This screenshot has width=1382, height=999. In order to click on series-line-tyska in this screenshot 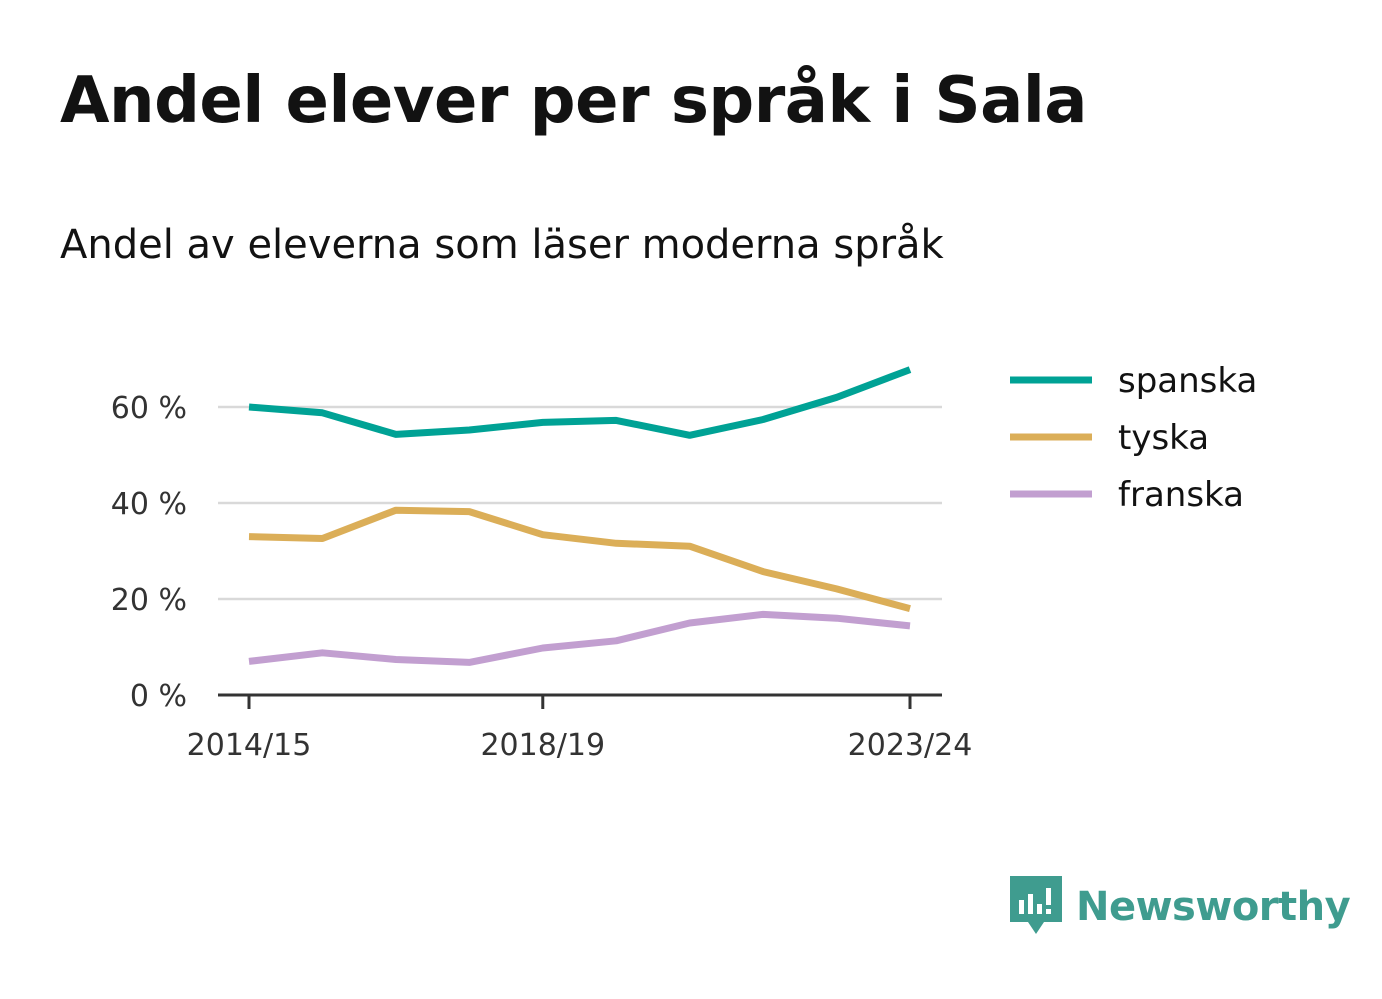, I will do `click(579, 559)`.